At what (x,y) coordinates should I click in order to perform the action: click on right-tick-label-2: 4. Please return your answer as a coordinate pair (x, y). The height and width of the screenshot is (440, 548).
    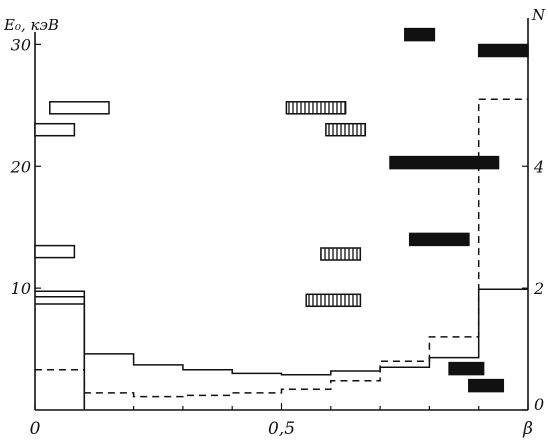
    Looking at the image, I should click on (538, 166).